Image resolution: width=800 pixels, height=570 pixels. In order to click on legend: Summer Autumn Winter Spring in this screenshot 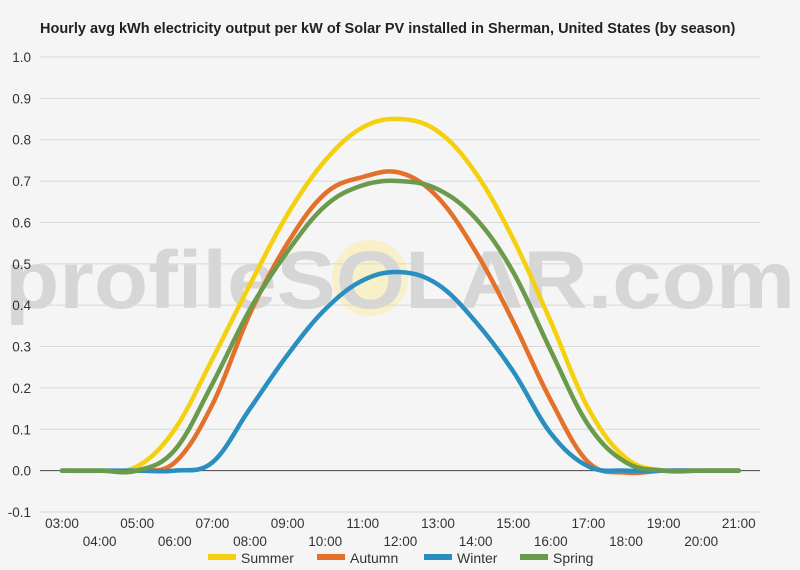, I will do `click(400, 558)`.